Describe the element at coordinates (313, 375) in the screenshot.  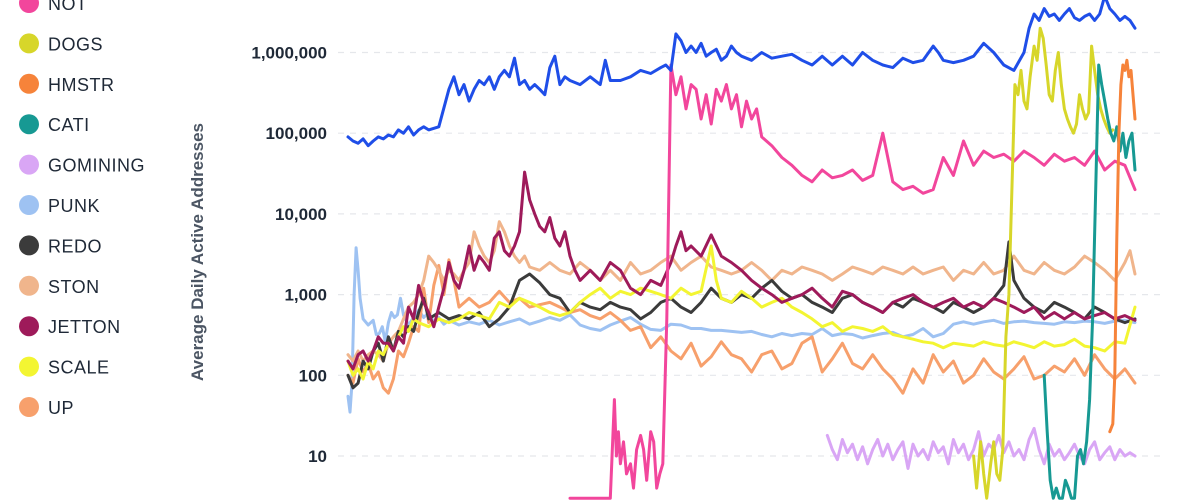
I see `y-tick-label: 100` at that location.